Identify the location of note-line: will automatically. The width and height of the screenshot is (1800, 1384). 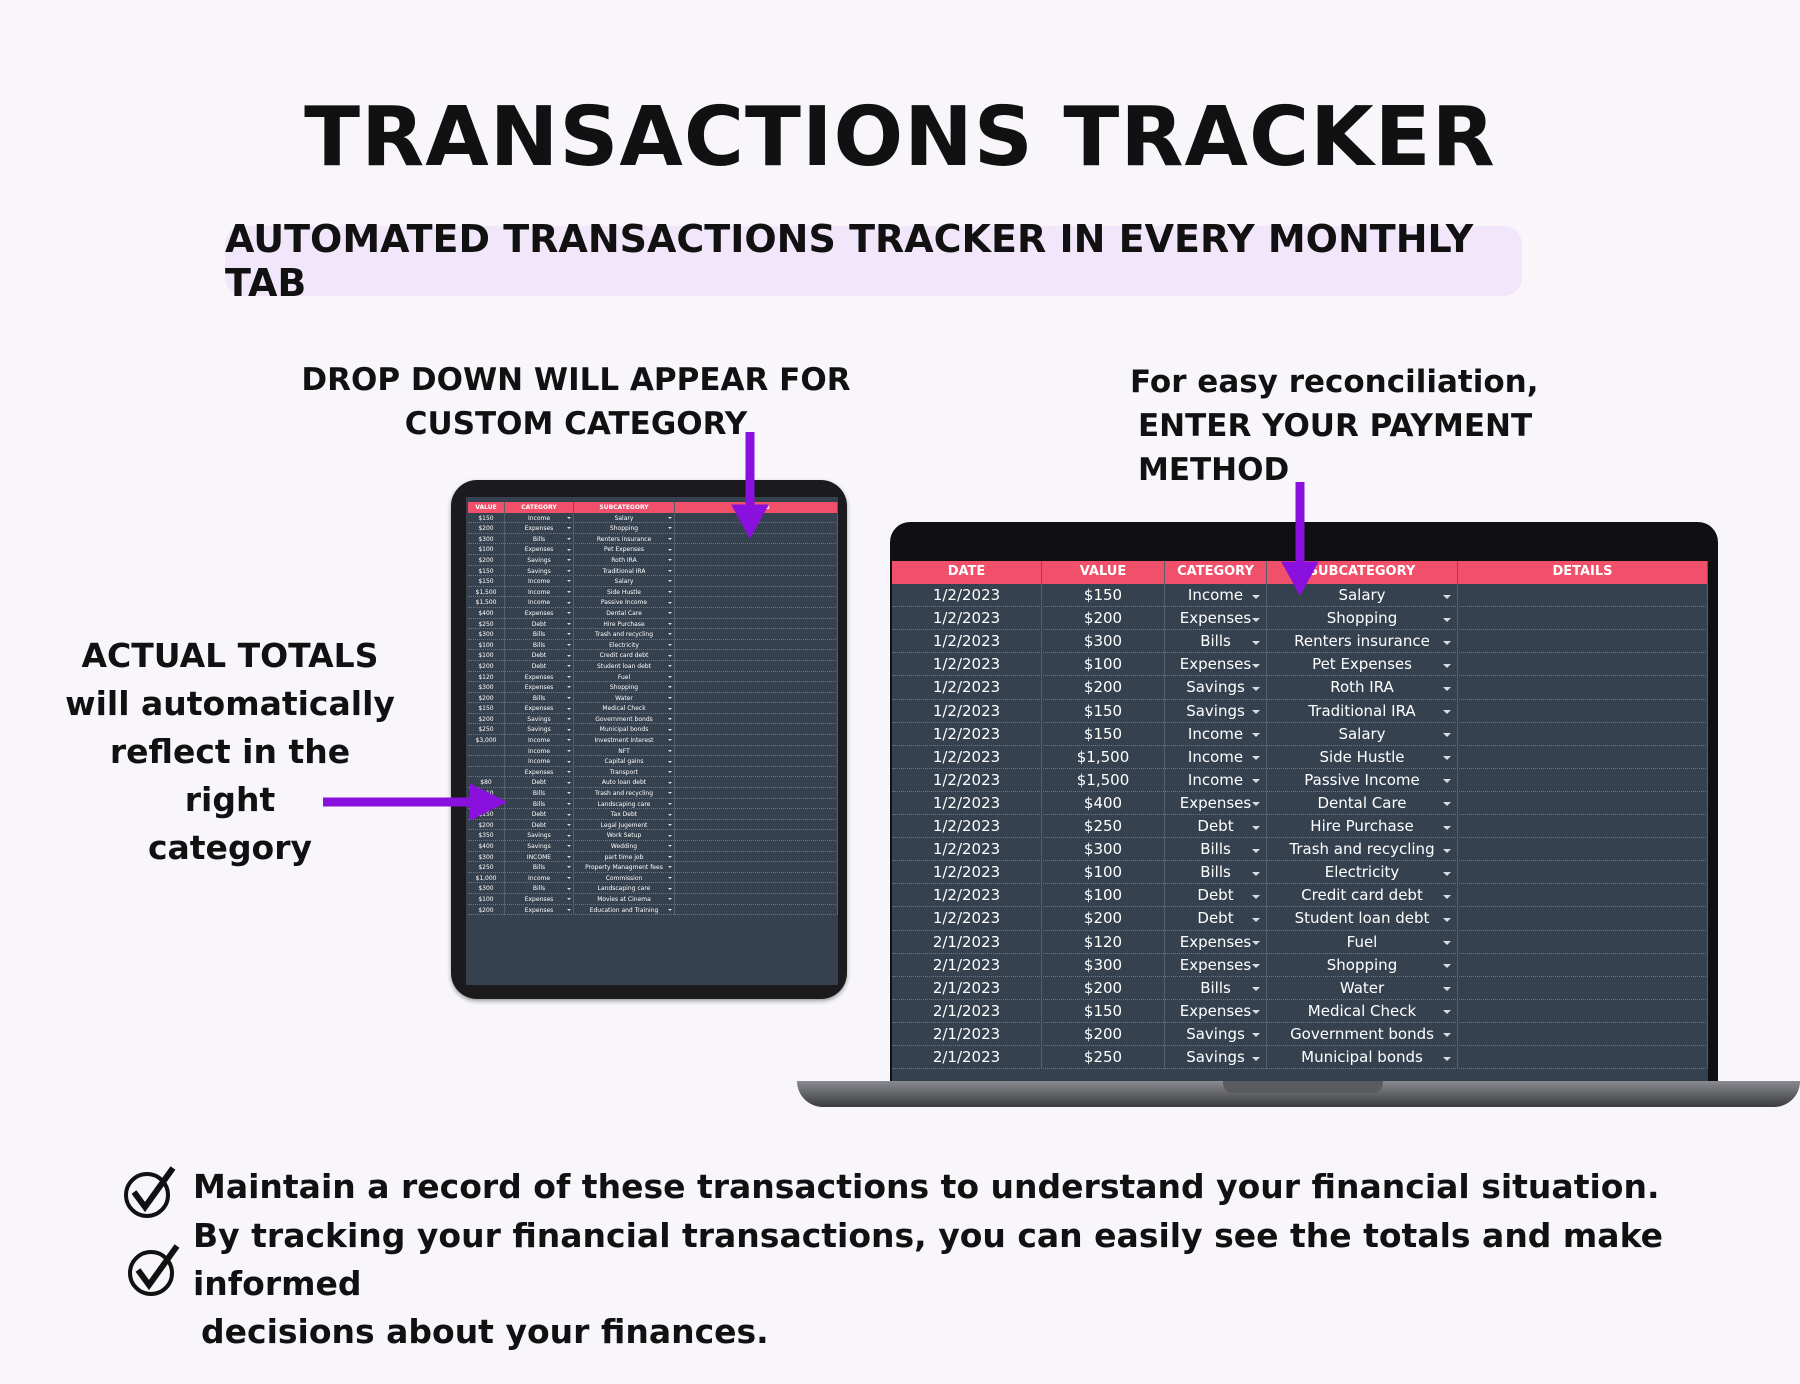
(230, 703).